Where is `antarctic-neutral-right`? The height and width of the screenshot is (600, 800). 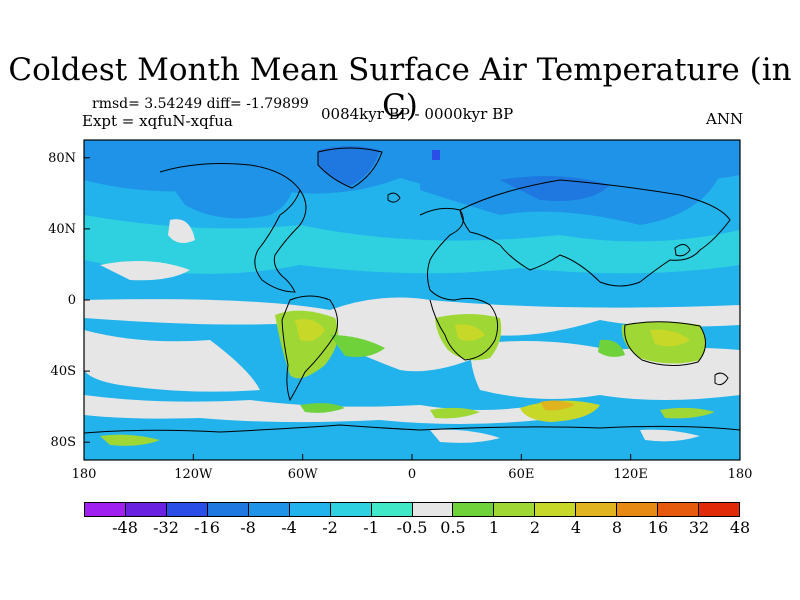 antarctic-neutral-right is located at coordinates (670, 435).